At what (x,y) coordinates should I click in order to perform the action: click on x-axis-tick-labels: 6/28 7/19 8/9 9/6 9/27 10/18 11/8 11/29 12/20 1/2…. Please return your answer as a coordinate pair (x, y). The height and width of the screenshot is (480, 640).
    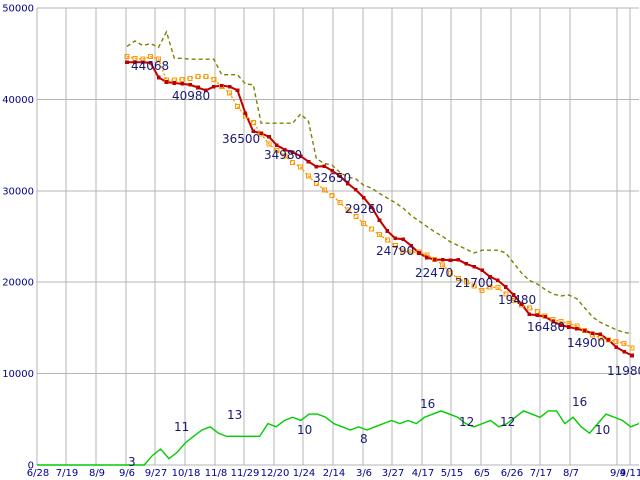
    Looking at the image, I should click on (333, 473).